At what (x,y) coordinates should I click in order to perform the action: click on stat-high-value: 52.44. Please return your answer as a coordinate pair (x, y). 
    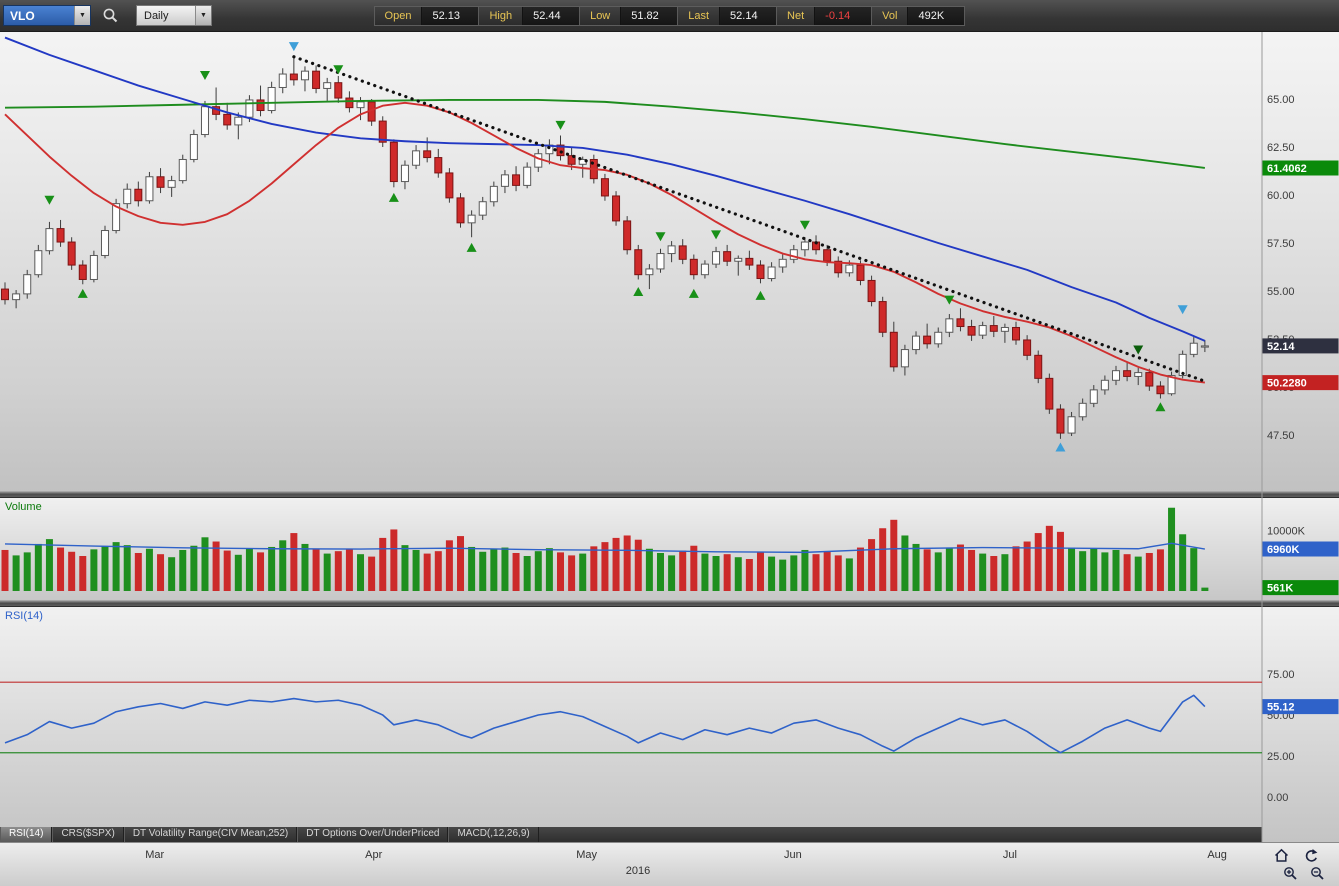
    Looking at the image, I should click on (551, 15).